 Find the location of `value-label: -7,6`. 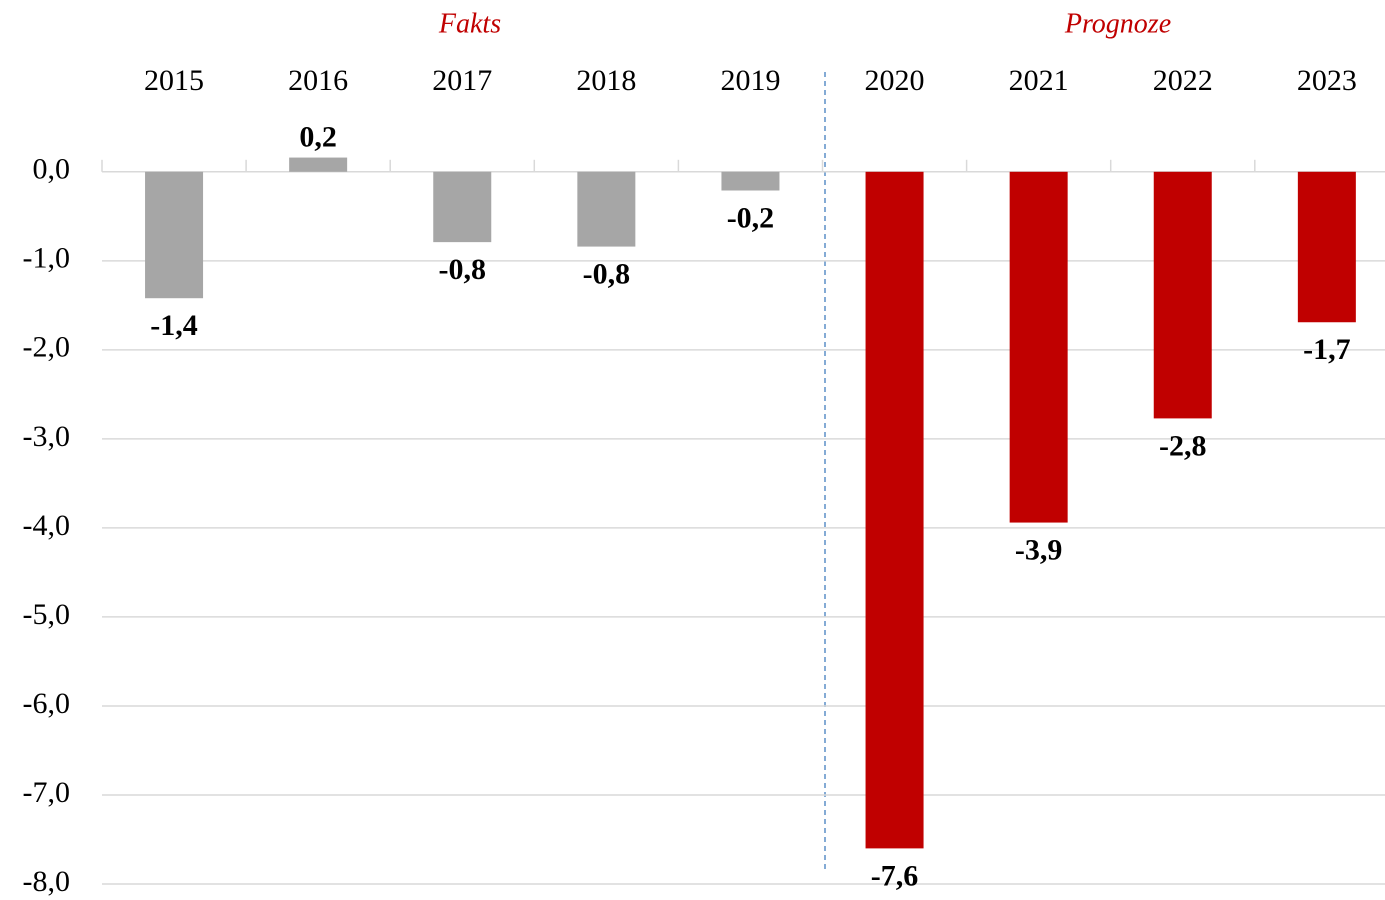

value-label: -7,6 is located at coordinates (895, 875).